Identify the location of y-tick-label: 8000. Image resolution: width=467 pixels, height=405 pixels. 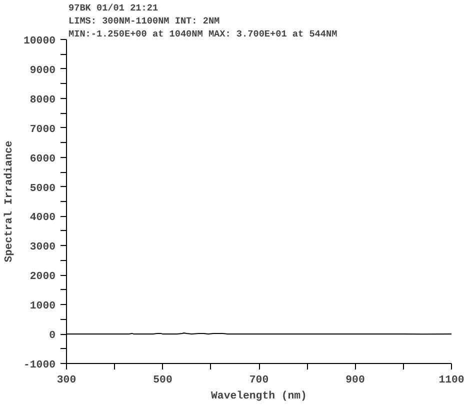
(43, 100).